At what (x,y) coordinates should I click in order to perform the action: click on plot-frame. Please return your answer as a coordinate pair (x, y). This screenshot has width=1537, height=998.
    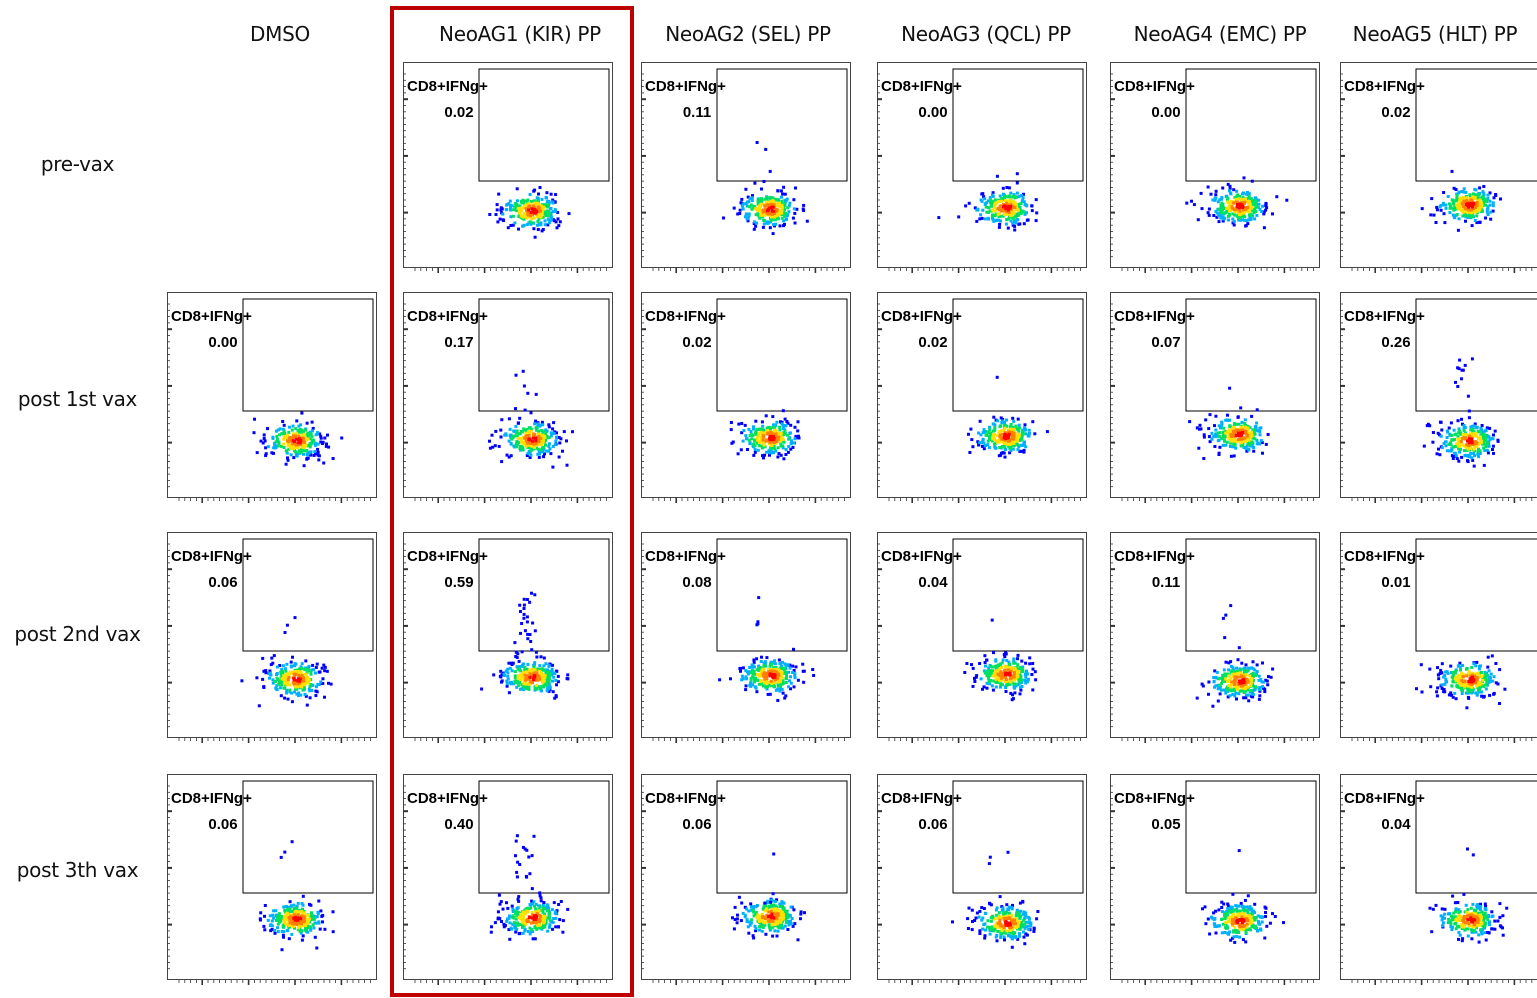
    Looking at the image, I should click on (508, 165).